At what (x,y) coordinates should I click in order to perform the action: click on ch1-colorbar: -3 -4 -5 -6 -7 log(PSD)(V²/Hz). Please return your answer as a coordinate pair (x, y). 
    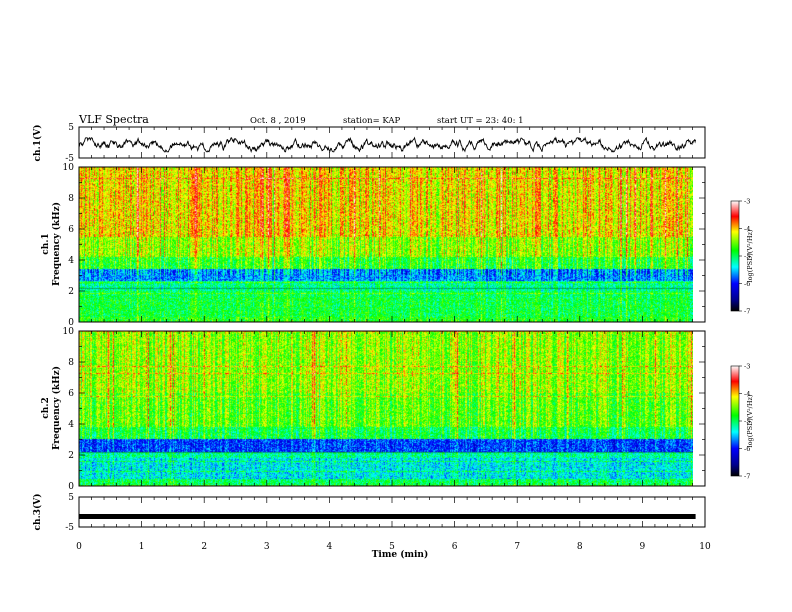
    Looking at the image, I should click on (742, 257).